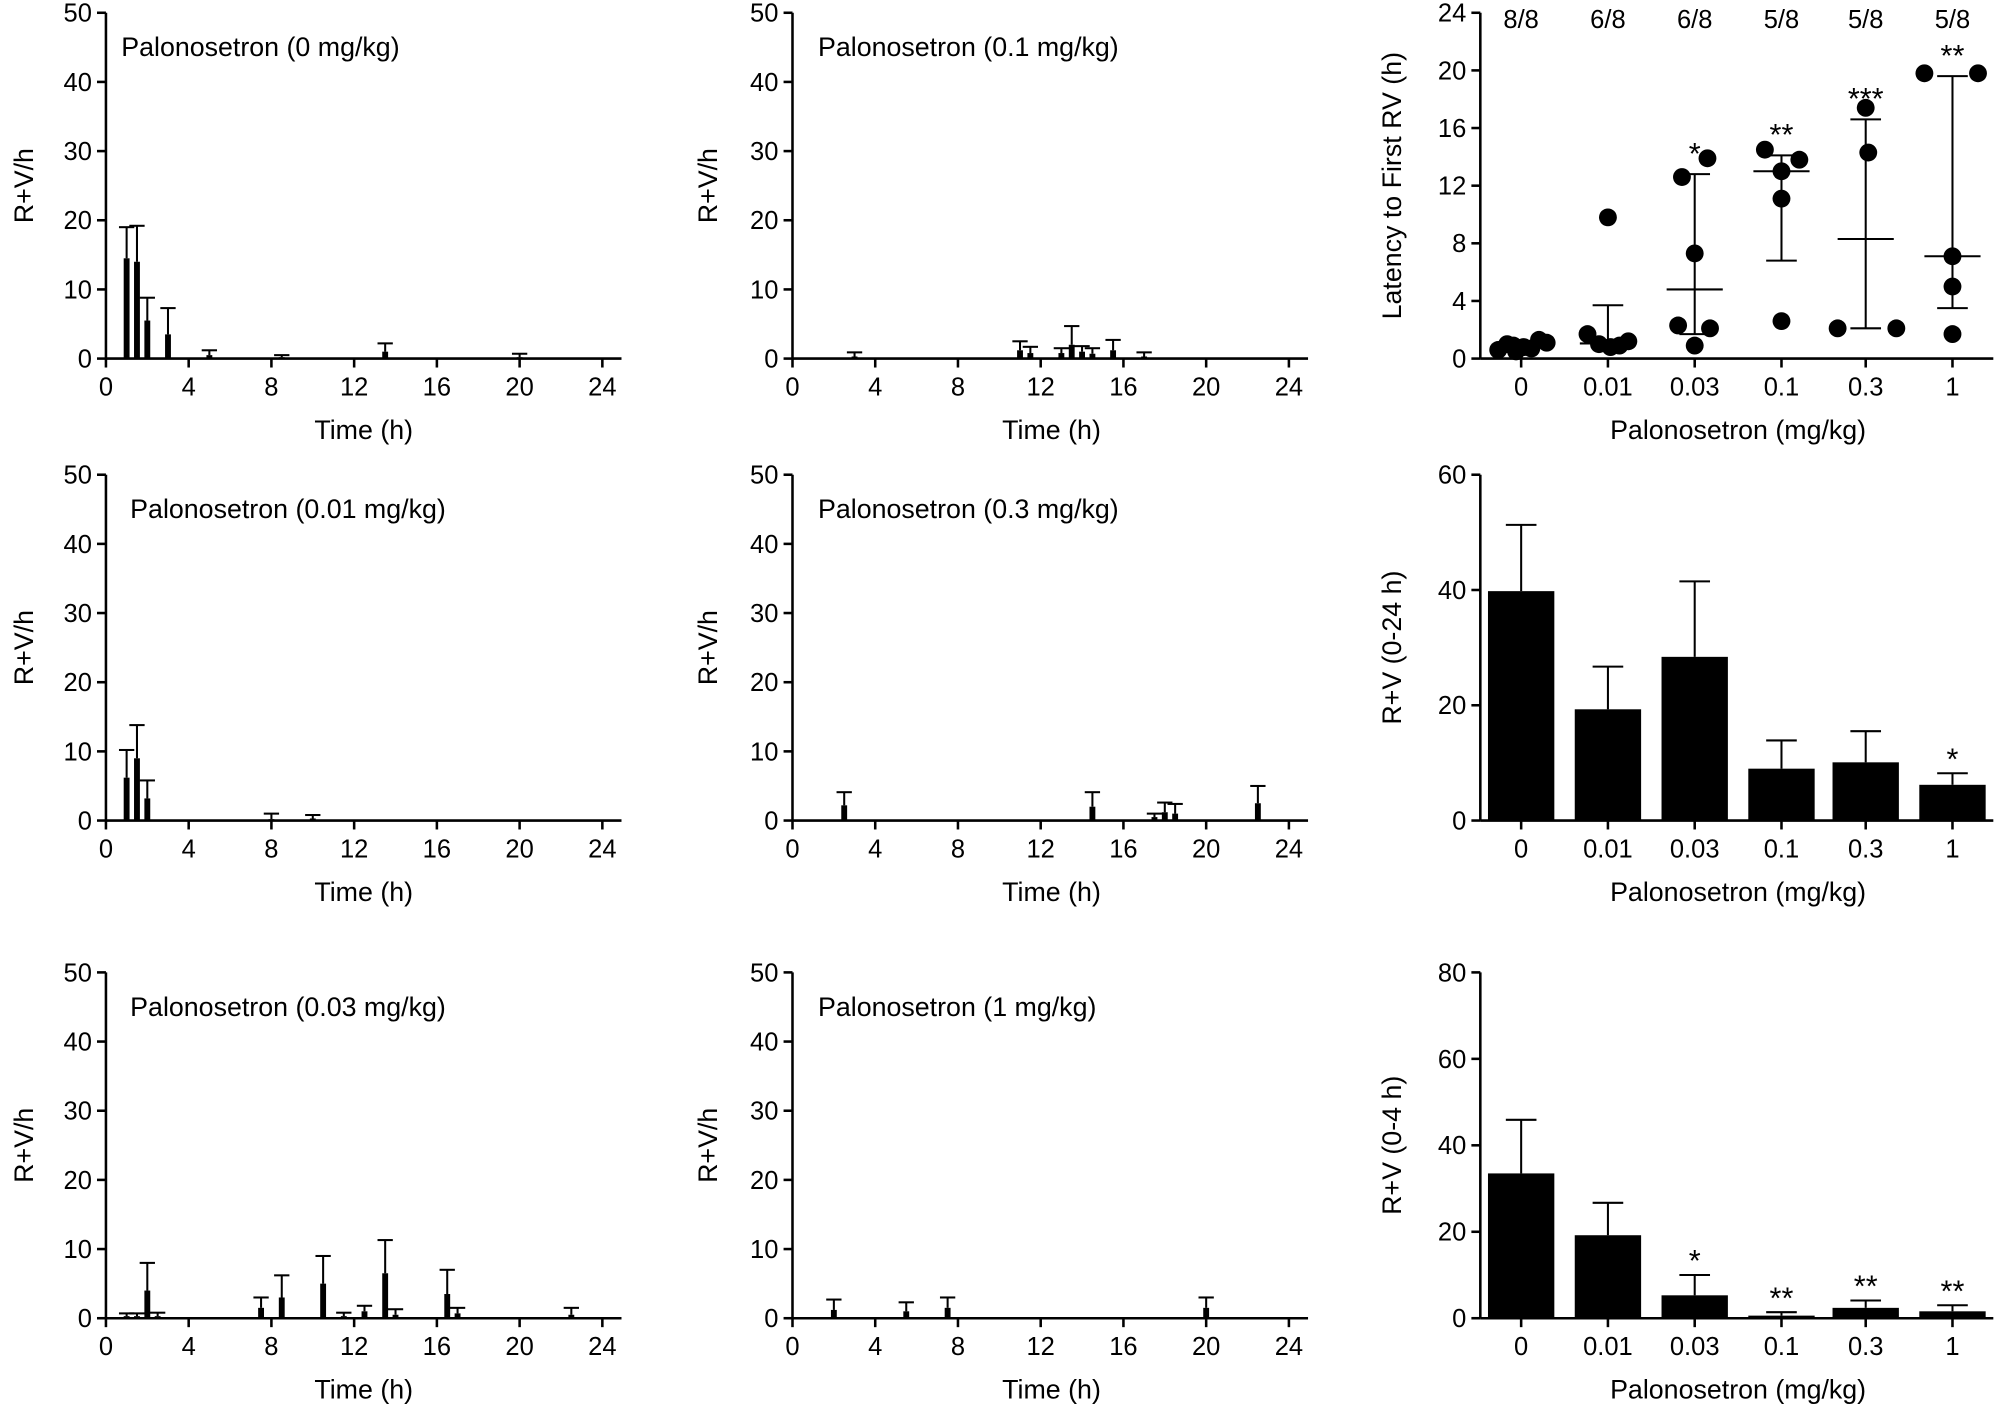 This screenshot has width=2001, height=1411. What do you see at coordinates (1459, 244) in the screenshot?
I see `y-tick-label: 8` at bounding box center [1459, 244].